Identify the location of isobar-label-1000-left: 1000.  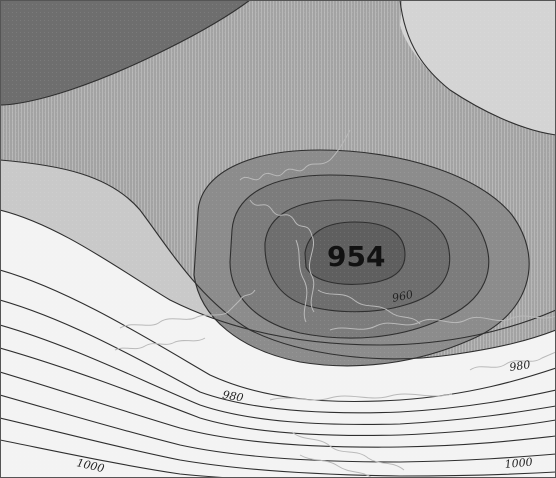
(90, 465).